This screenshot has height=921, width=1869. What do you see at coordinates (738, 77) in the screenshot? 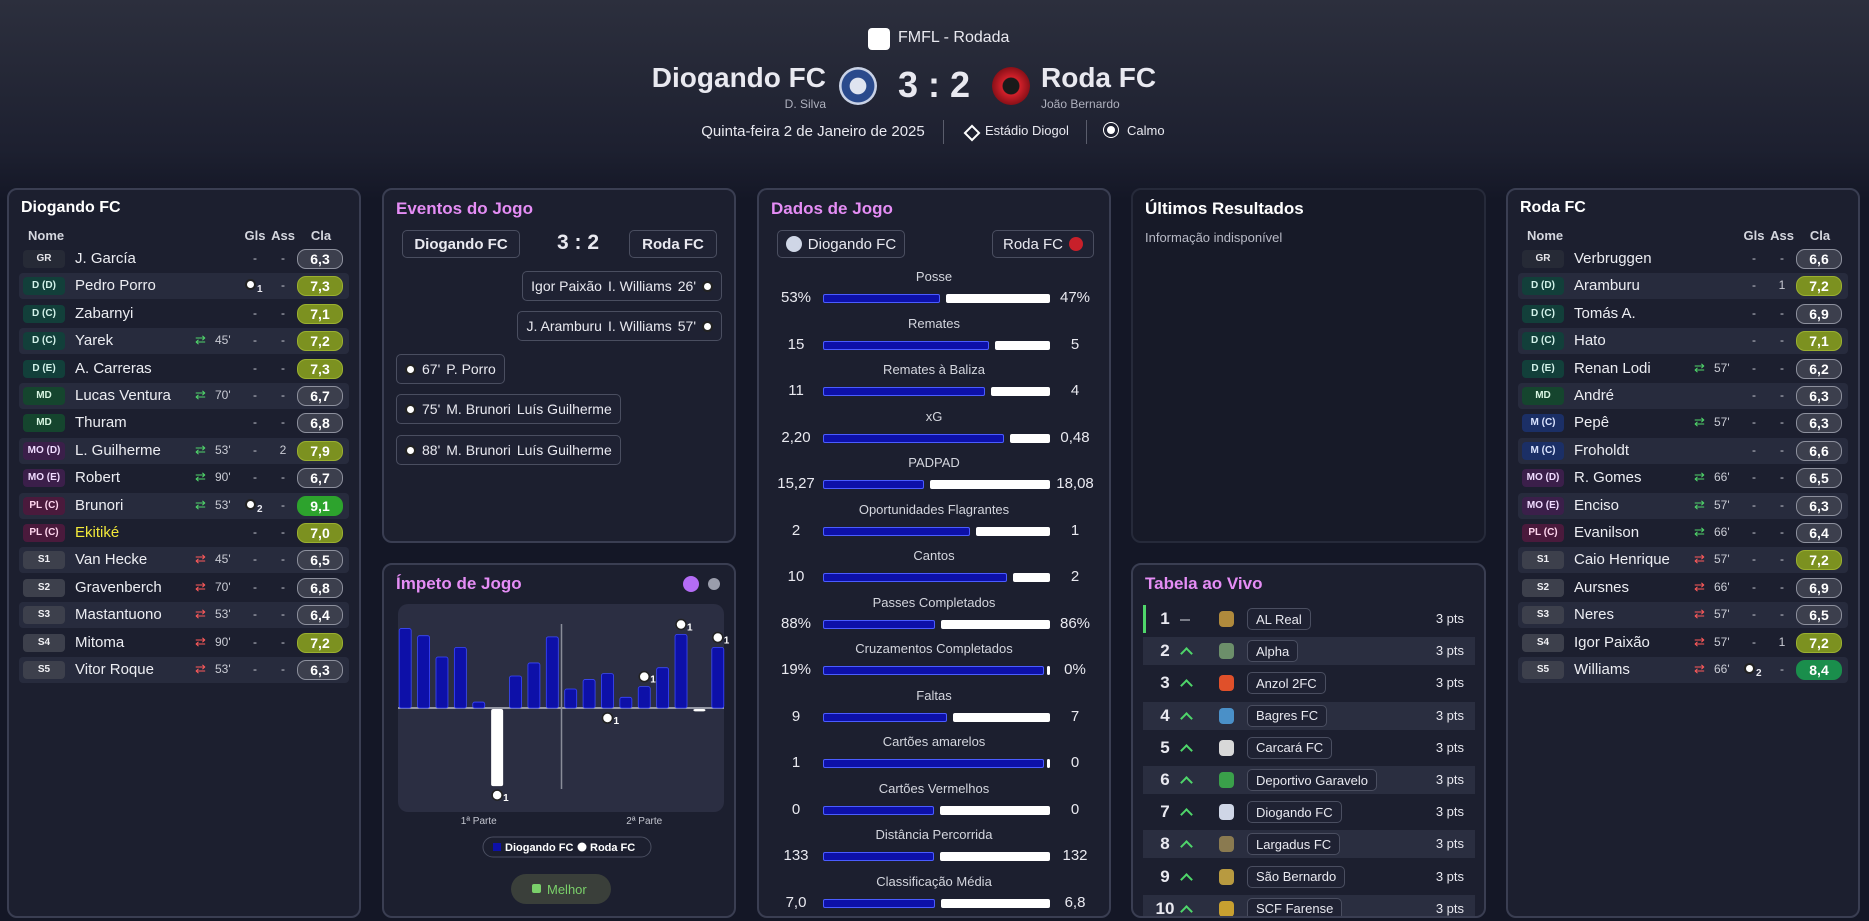
I see `home-team-name: Diogando FC` at bounding box center [738, 77].